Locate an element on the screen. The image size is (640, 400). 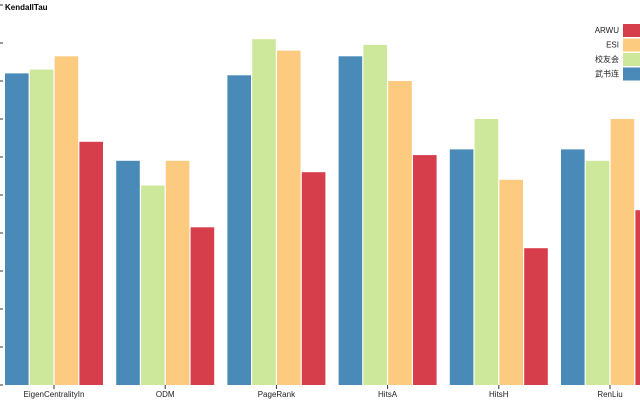
category-label: PageRank is located at coordinates (277, 394).